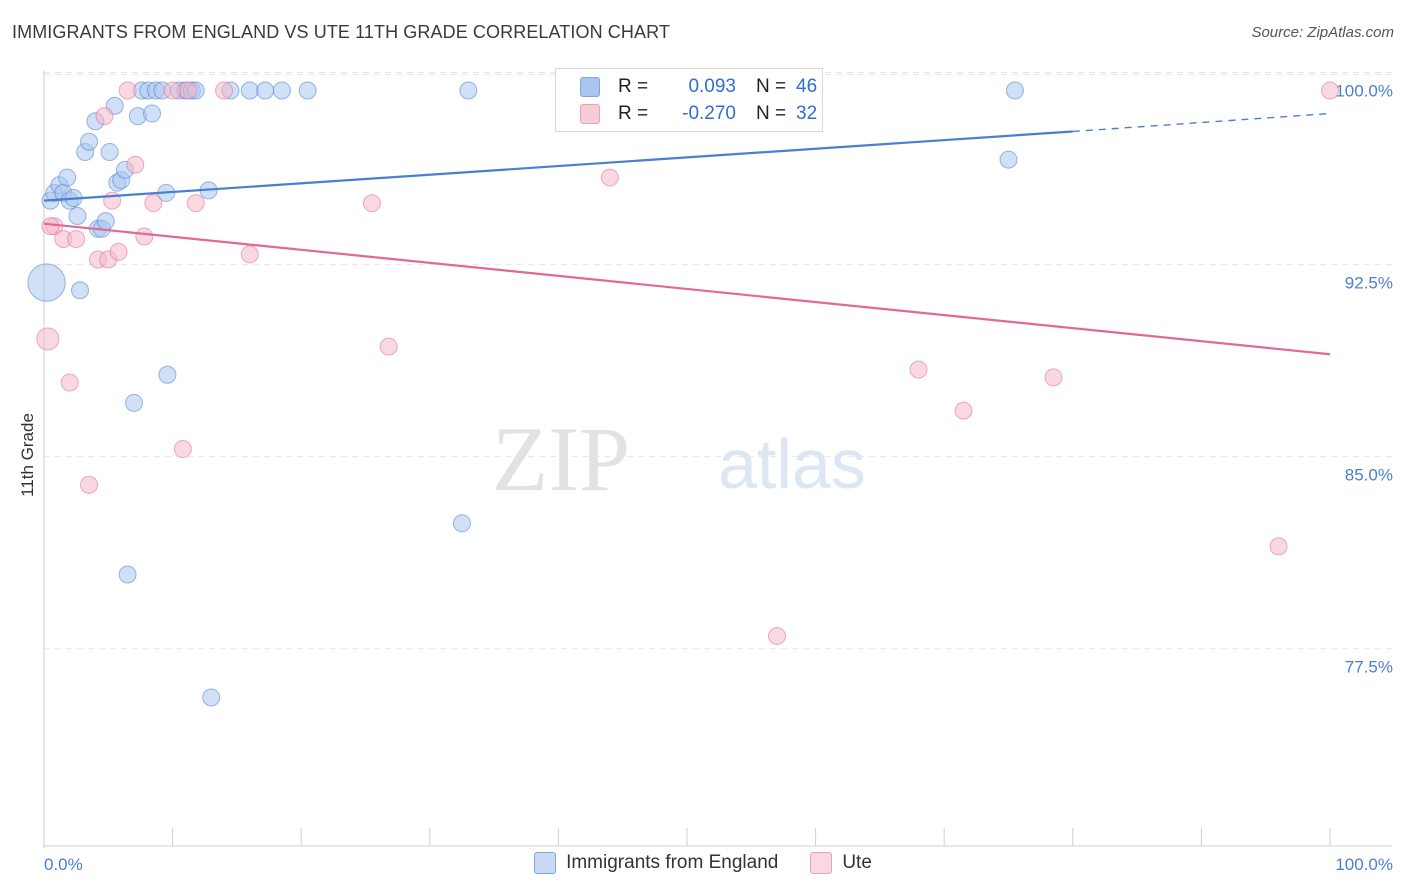  Describe the element at coordinates (590, 114) in the screenshot. I see `legend-swatch-ute` at that location.